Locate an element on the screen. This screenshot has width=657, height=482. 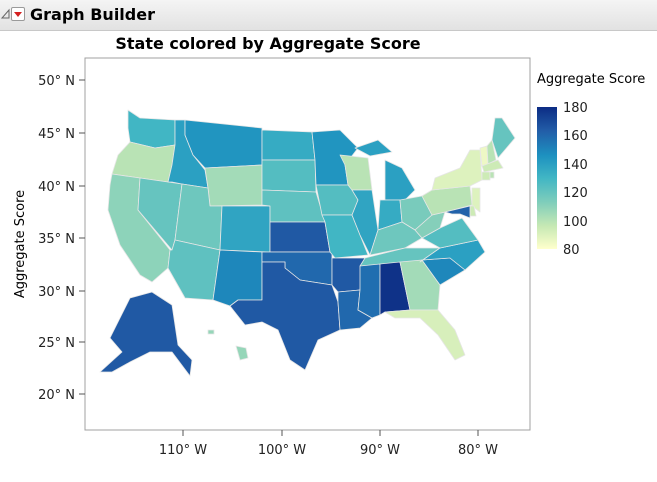
y-tick-label: 40° N is located at coordinates (56, 187).